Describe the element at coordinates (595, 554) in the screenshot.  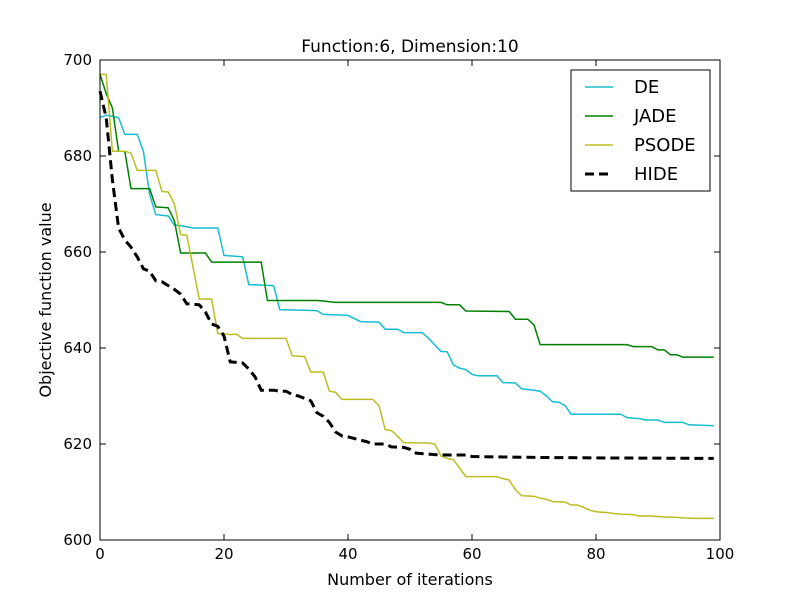
I see `x-tick-label: 80` at that location.